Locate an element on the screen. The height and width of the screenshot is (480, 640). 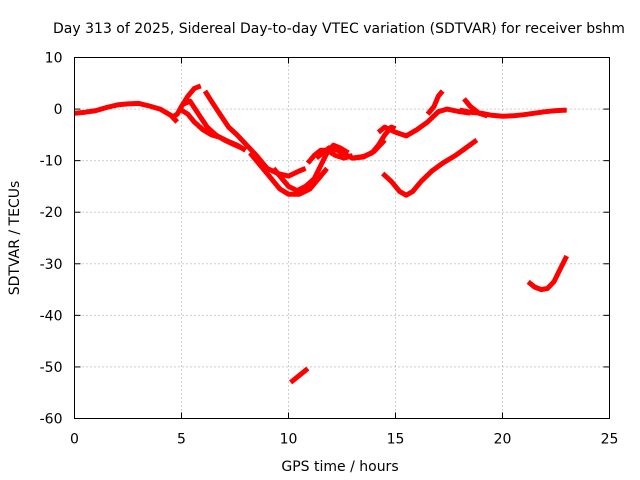
x-axis-label: GPS time / hours is located at coordinates (339, 467).